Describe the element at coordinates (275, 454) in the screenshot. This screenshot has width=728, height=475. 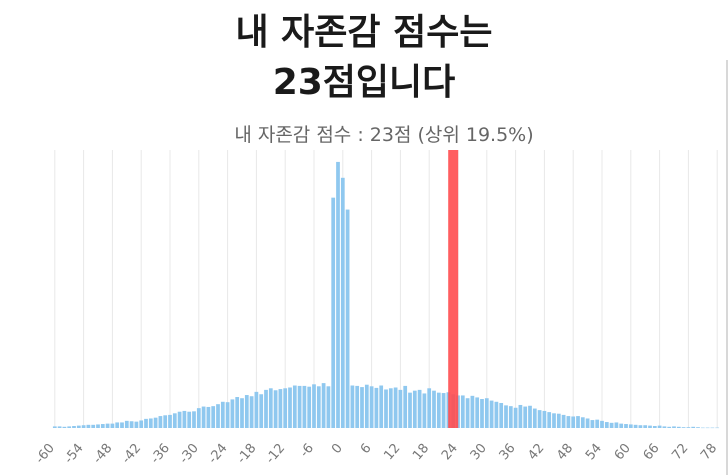
I see `x-tick-label: -12` at that location.